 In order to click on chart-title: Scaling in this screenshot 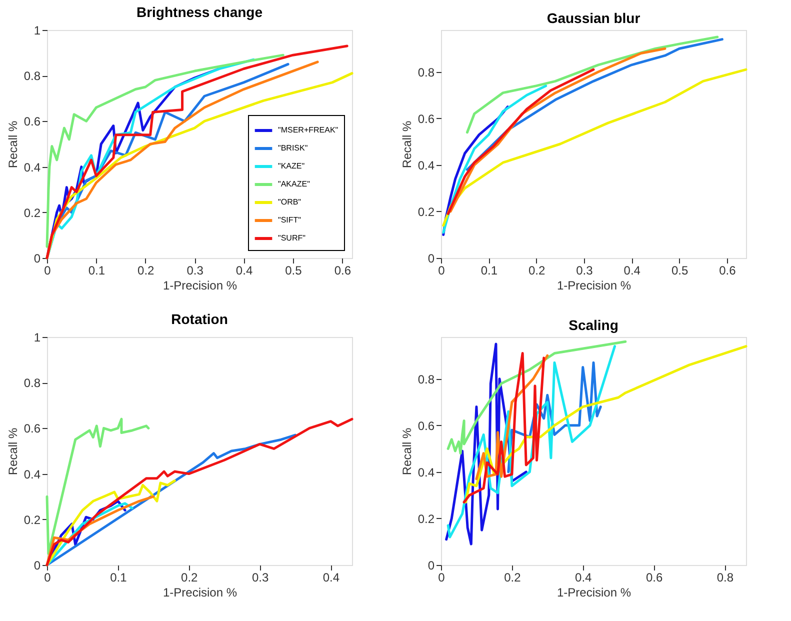, I will do `click(593, 325)`.